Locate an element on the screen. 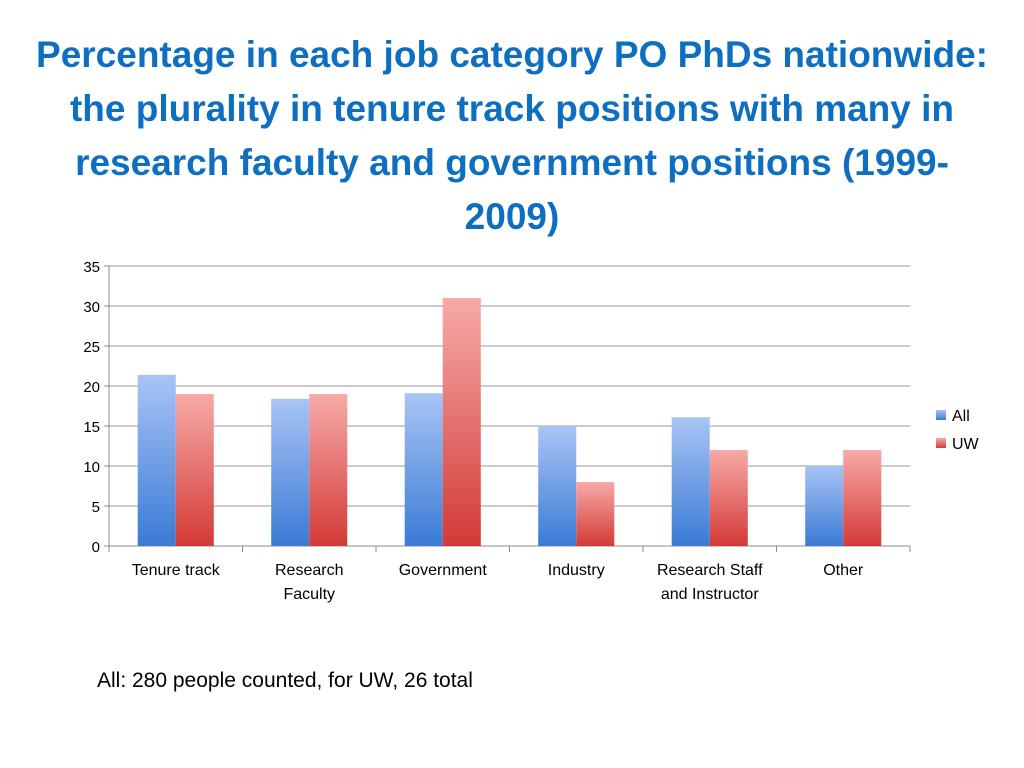 This screenshot has height=768, width=1024. x-tick-label: Research Faculty is located at coordinates (309, 582).